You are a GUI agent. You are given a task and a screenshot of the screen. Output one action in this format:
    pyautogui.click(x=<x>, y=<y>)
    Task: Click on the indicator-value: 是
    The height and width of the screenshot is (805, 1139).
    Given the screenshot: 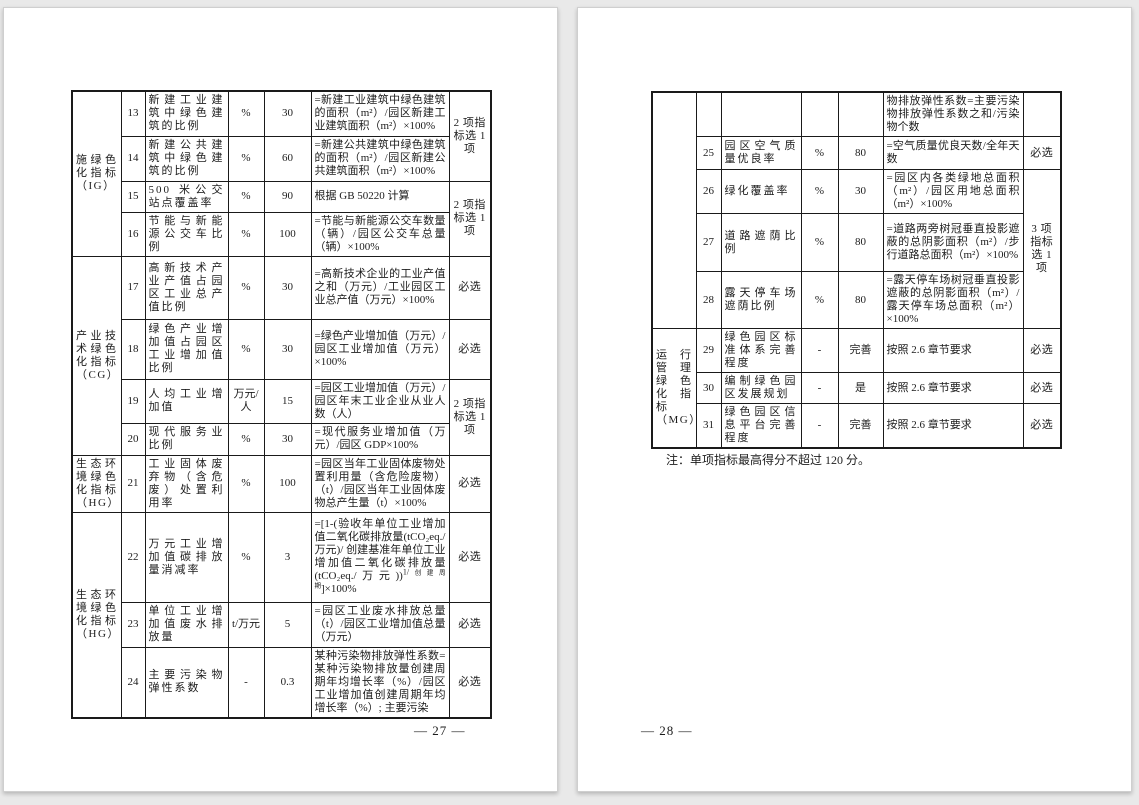 What is the action you would take?
    pyautogui.click(x=860, y=388)
    